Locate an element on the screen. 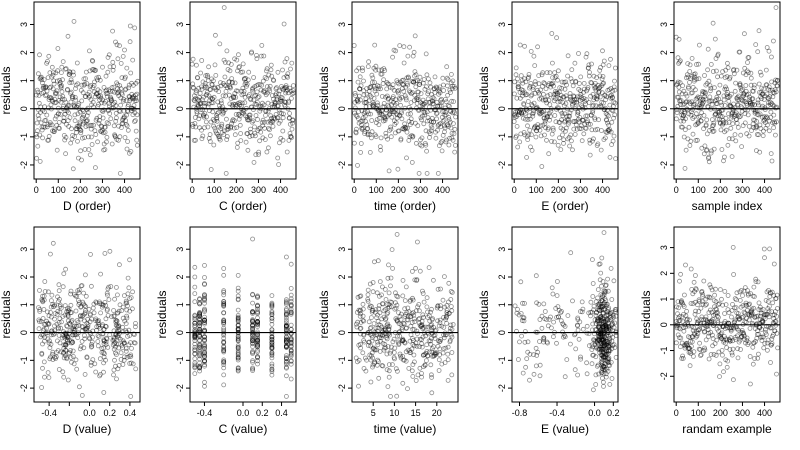 This screenshot has height=450, width=800. y-tick-label: 3 is located at coordinates (180, 249).